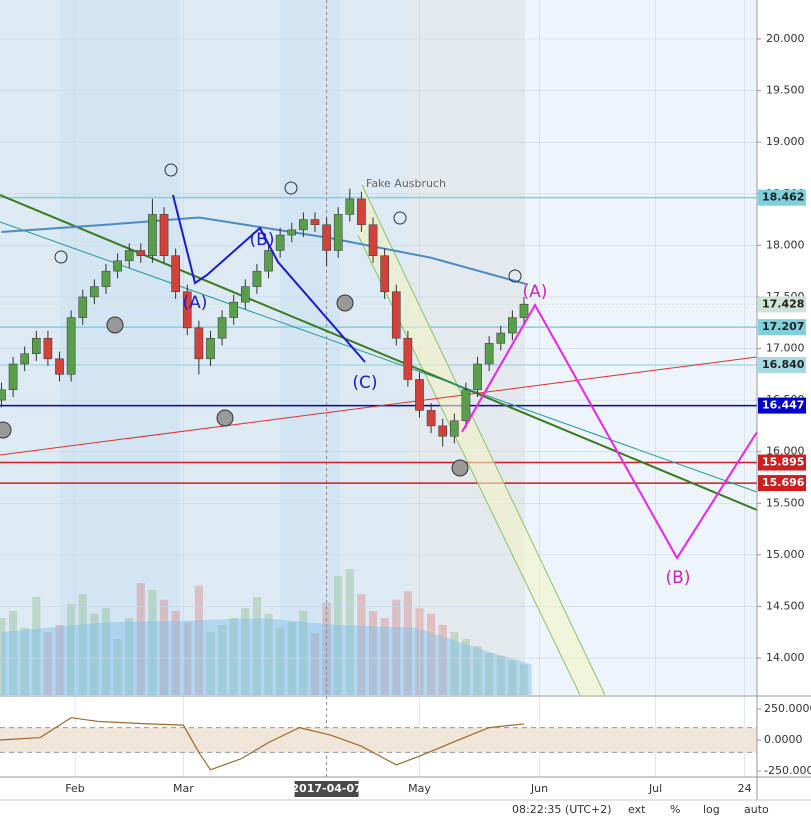  What do you see at coordinates (675, 809) in the screenshot?
I see `percent-button: %` at bounding box center [675, 809].